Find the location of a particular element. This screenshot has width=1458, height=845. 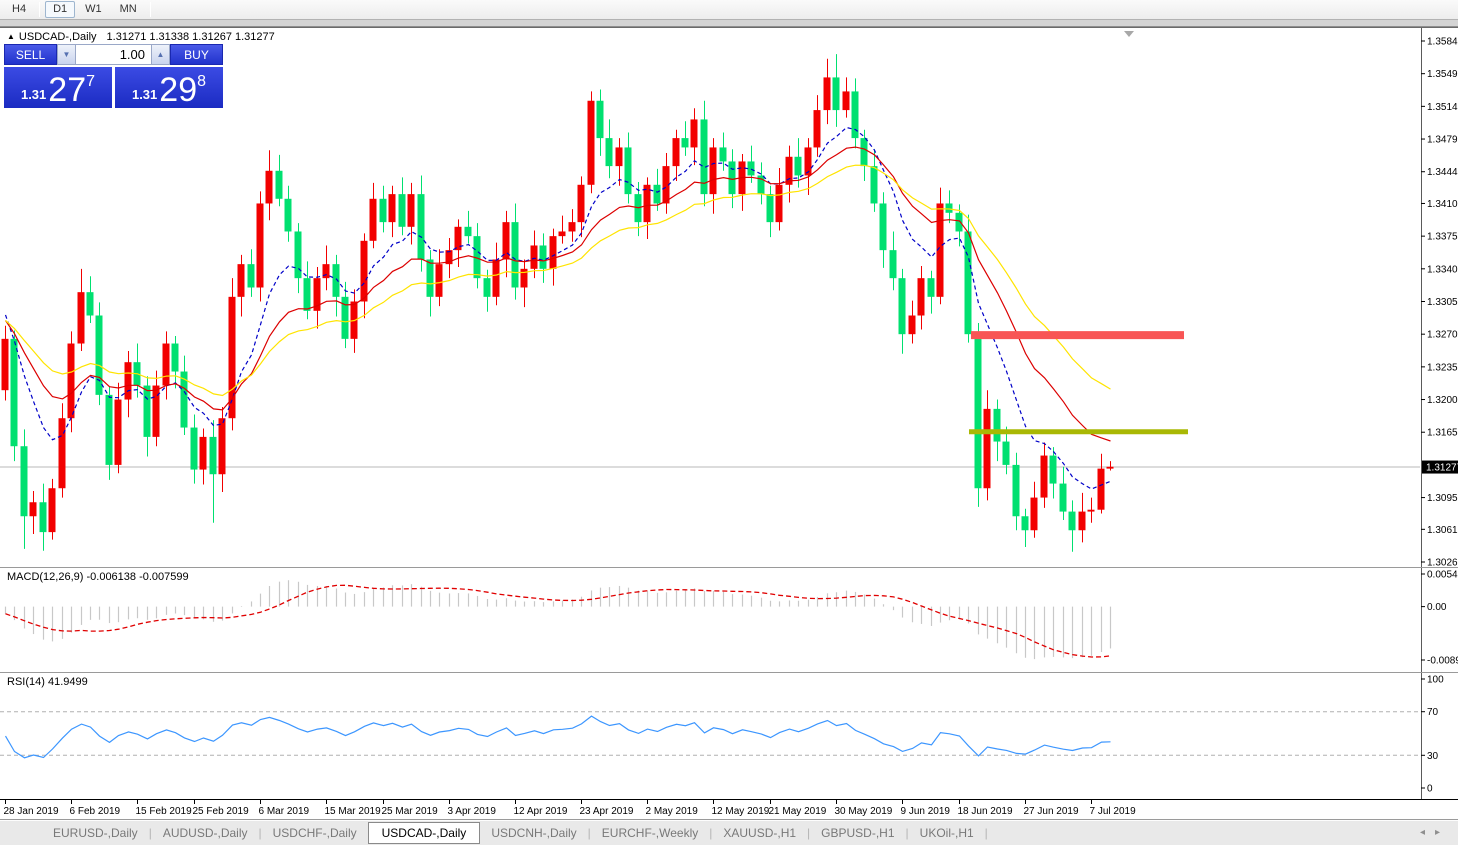

chart-symbol-label: USDCAD-,Daily is located at coordinates (57, 37).